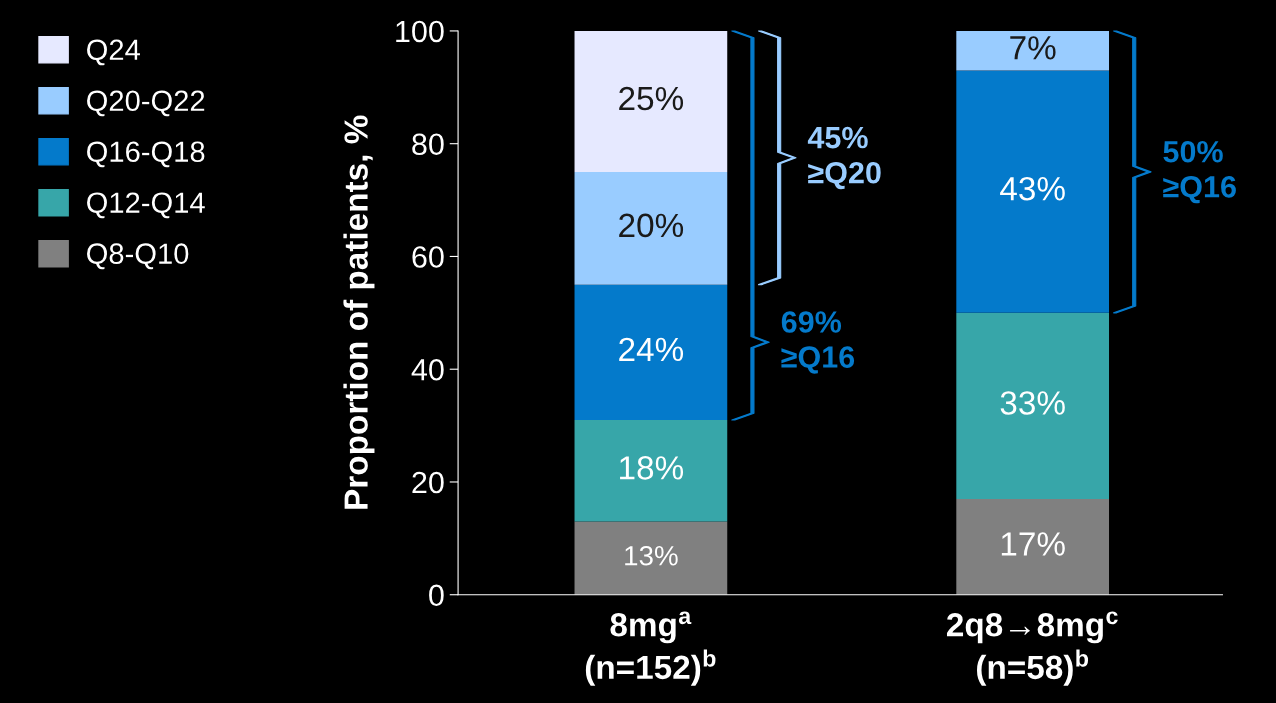  What do you see at coordinates (844, 158) in the screenshot?
I see `annotation: 45% ≥Q20` at bounding box center [844, 158].